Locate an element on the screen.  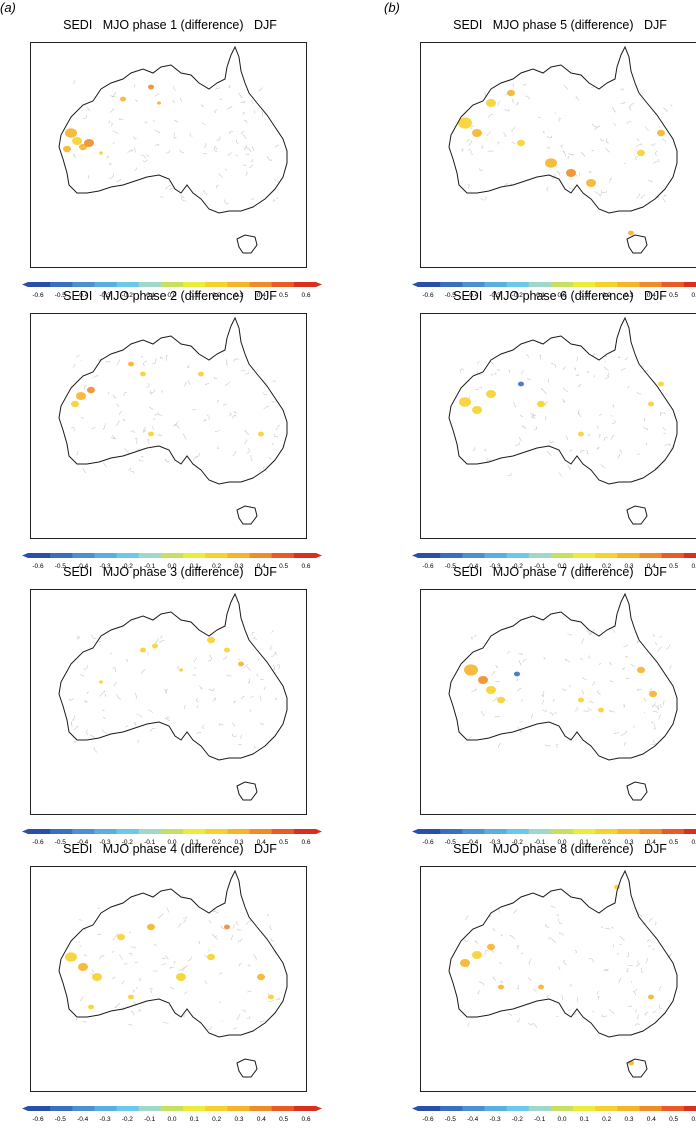
colorbar-min-arrow is located at coordinates (415, 1108).